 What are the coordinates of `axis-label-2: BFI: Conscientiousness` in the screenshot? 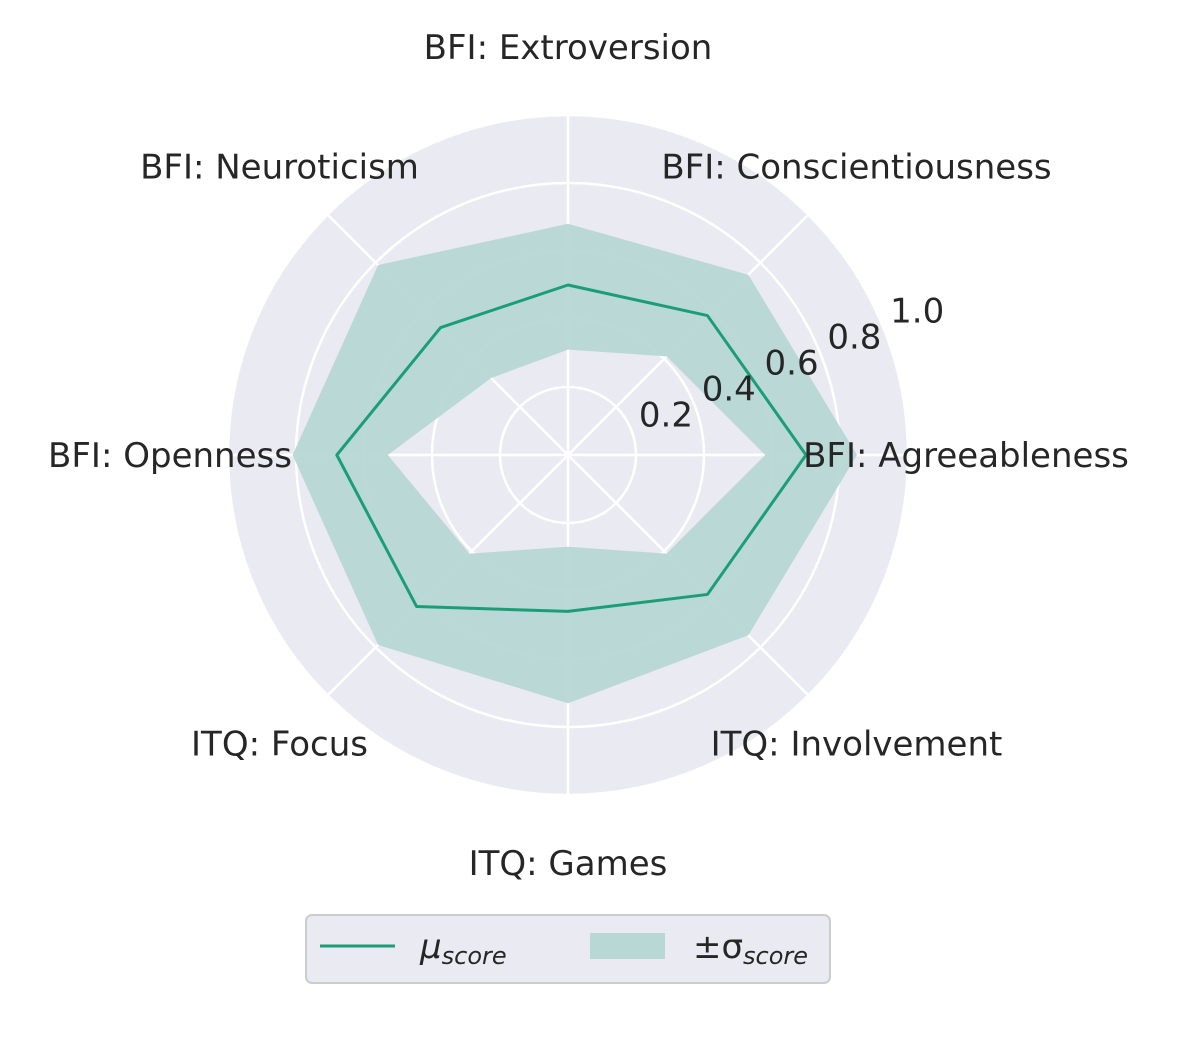 It's located at (856, 168).